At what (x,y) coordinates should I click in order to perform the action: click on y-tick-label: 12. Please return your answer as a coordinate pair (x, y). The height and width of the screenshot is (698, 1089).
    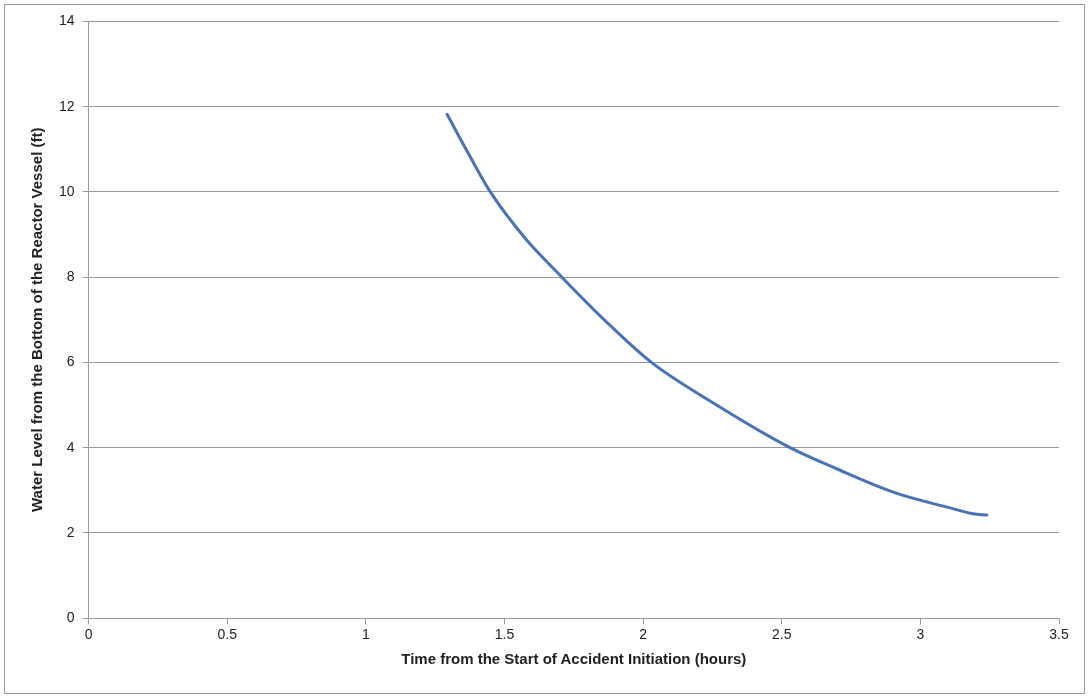
    Looking at the image, I should click on (66, 105).